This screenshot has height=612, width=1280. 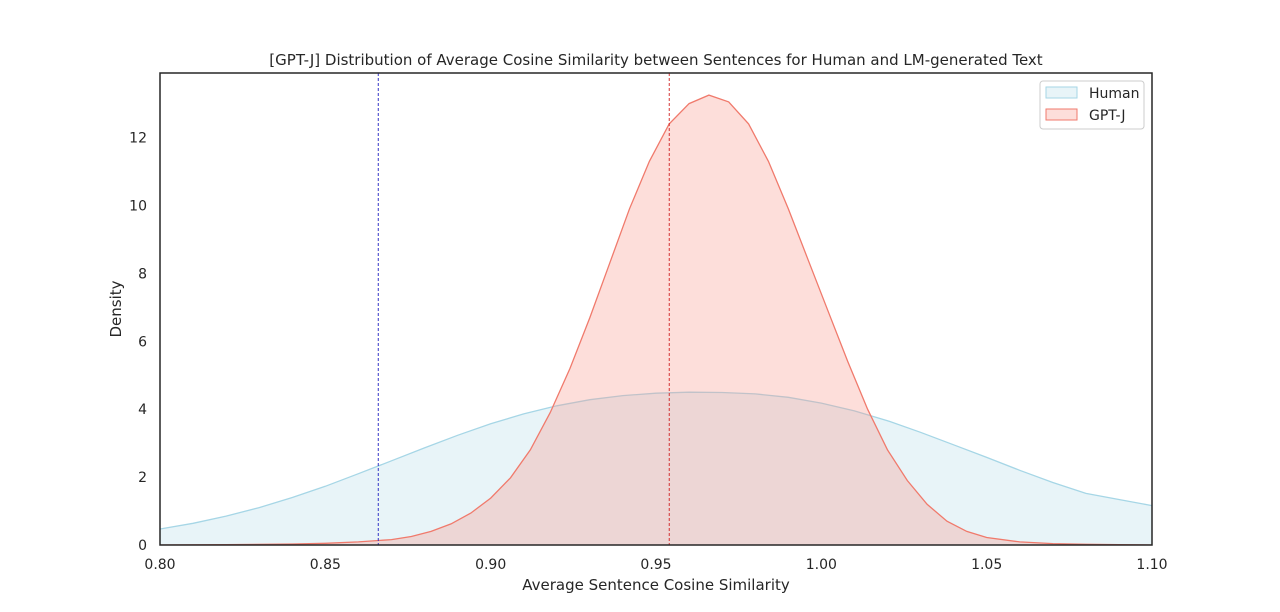 What do you see at coordinates (1151, 565) in the screenshot?
I see `x-tick-label: 1.10` at bounding box center [1151, 565].